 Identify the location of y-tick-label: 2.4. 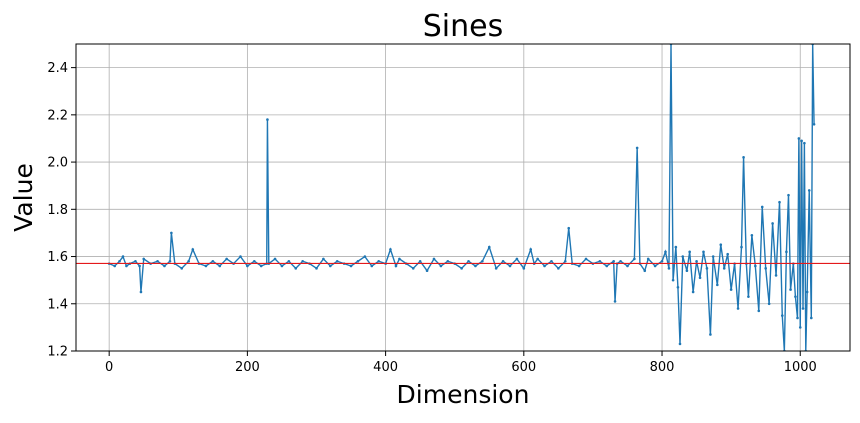
(57, 68).